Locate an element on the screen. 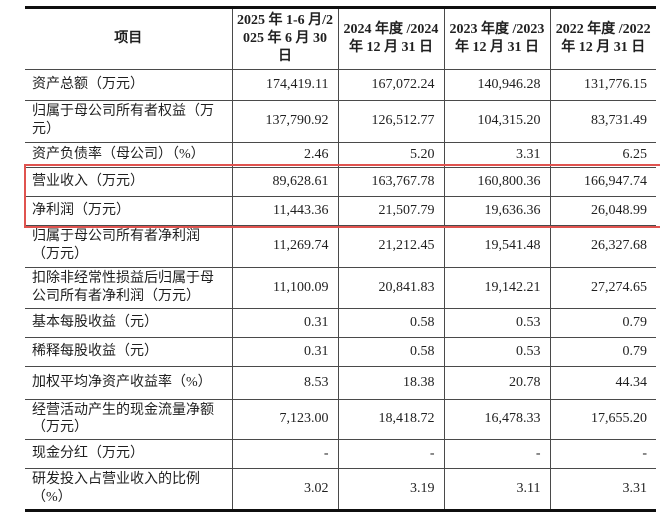 Image resolution: width=660 pixels, height=512 pixels. row-debt-ratio: 资产负债率（母公司）（%） 2.46 5.20 3.31 6.25 is located at coordinates (340, 155).